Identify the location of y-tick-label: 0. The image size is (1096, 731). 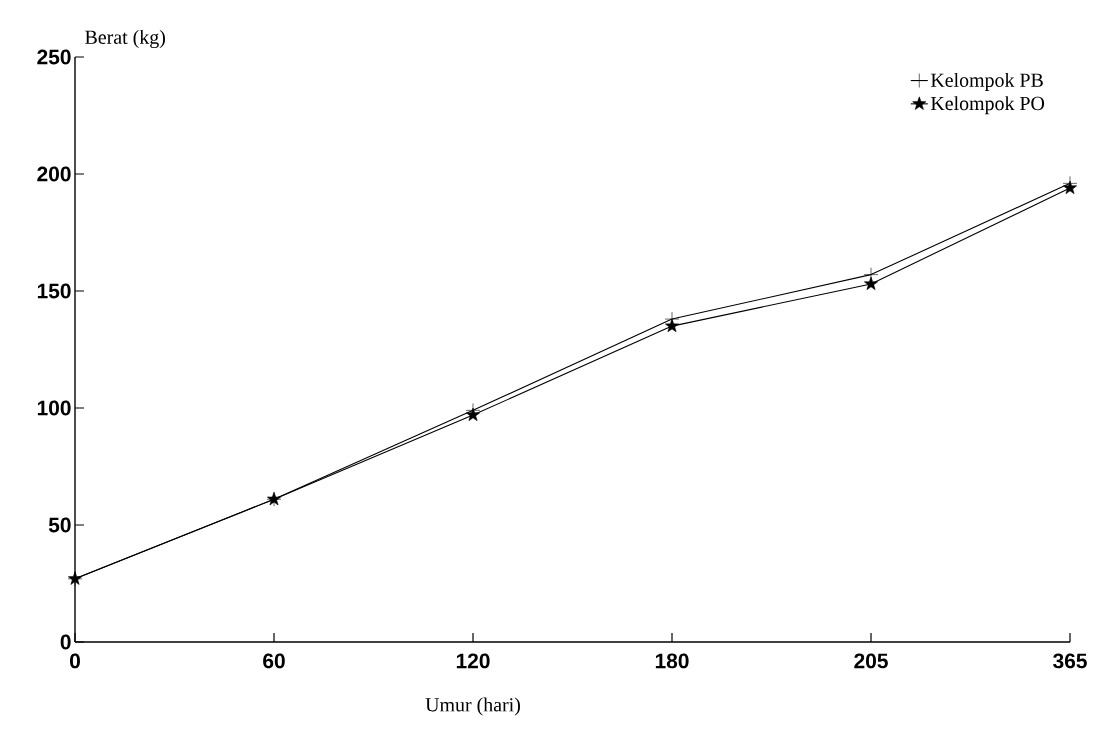
(65, 642).